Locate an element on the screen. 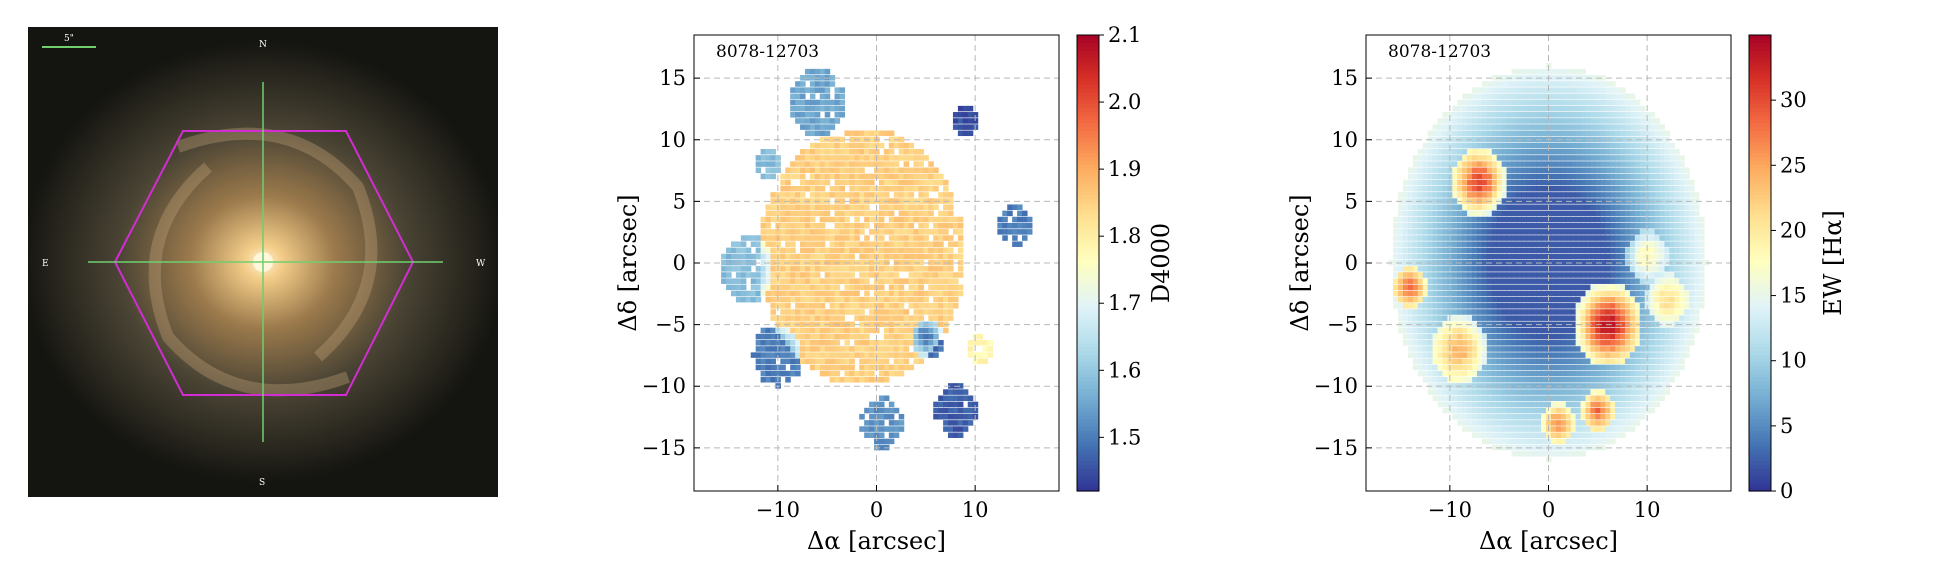 The width and height of the screenshot is (1938, 566). x-tick-label: 0 is located at coordinates (876, 510).